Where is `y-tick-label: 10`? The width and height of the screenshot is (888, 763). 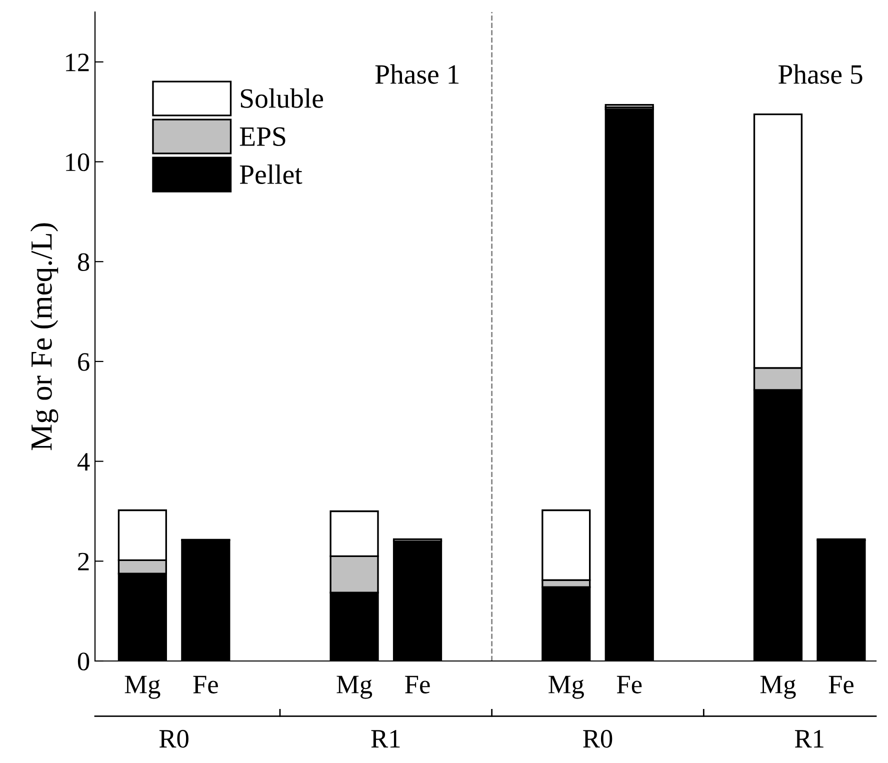
y-tick-label: 10 is located at coordinates (78, 162).